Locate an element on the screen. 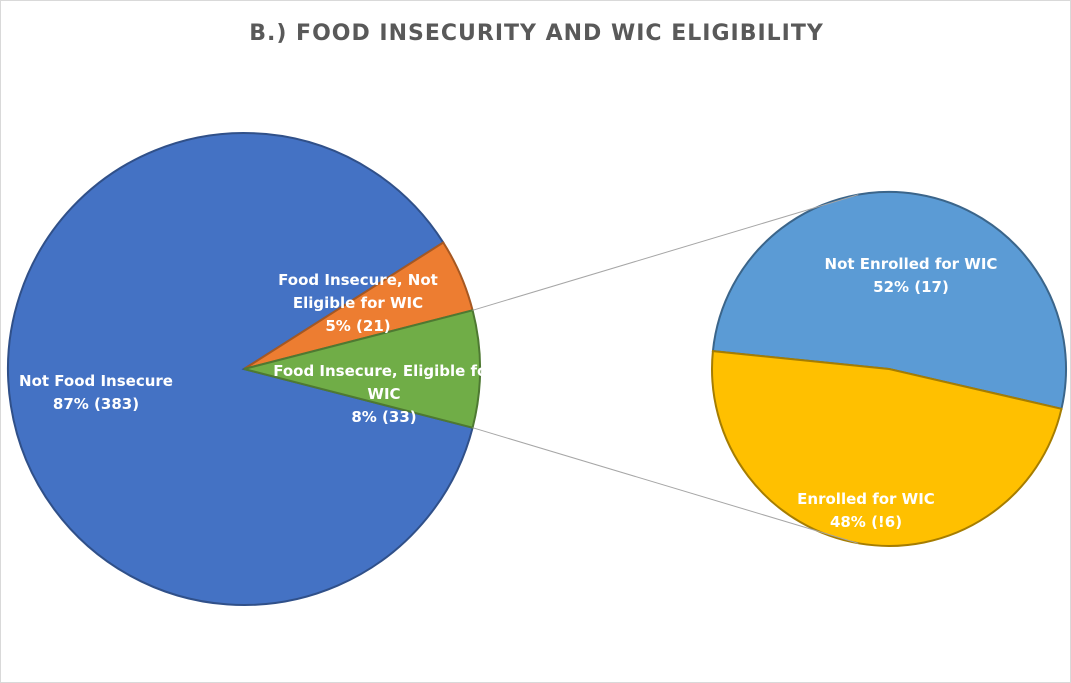 This screenshot has height=683, width=1071. connector-line-top is located at coordinates (665, 252).